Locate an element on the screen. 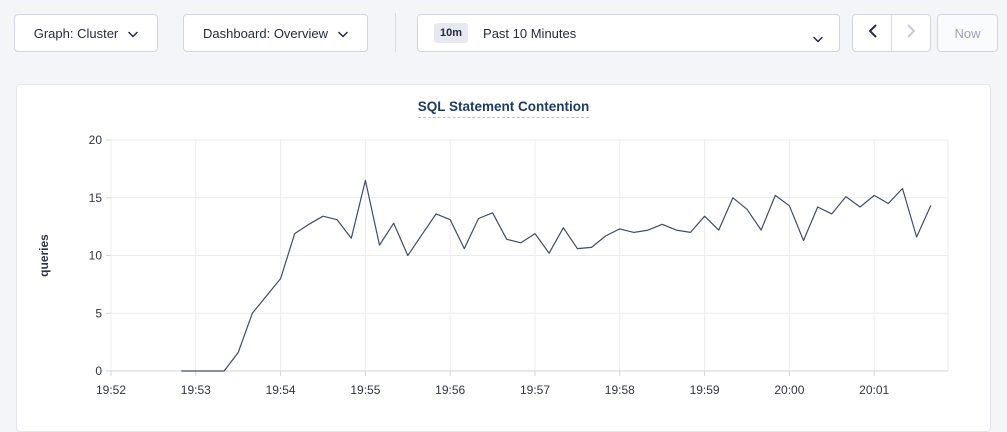 The image size is (1007, 432). svg-text: 10 is located at coordinates (96, 256).